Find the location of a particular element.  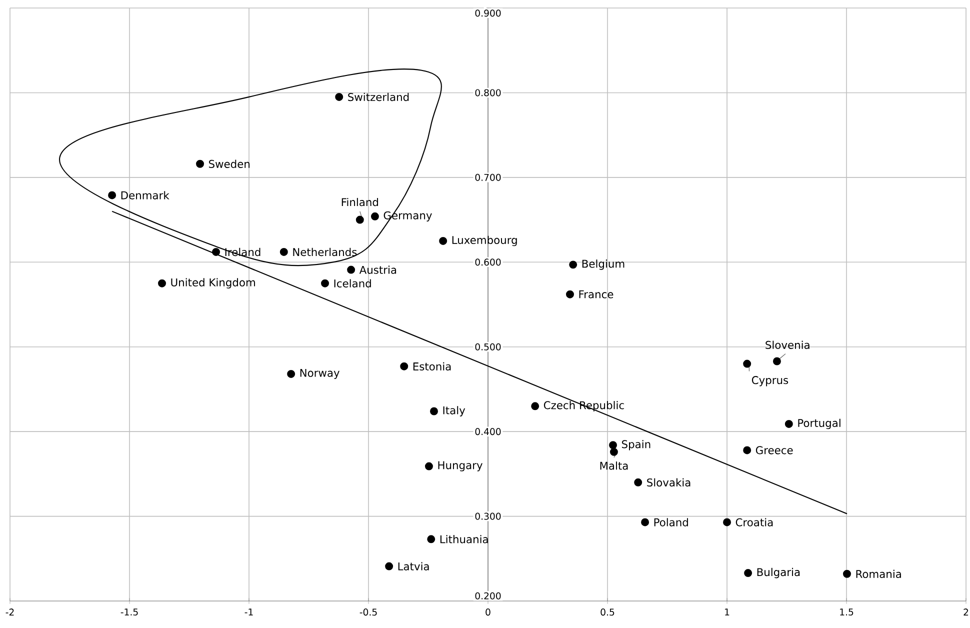

y-tick-label: 0.800 is located at coordinates (488, 92).